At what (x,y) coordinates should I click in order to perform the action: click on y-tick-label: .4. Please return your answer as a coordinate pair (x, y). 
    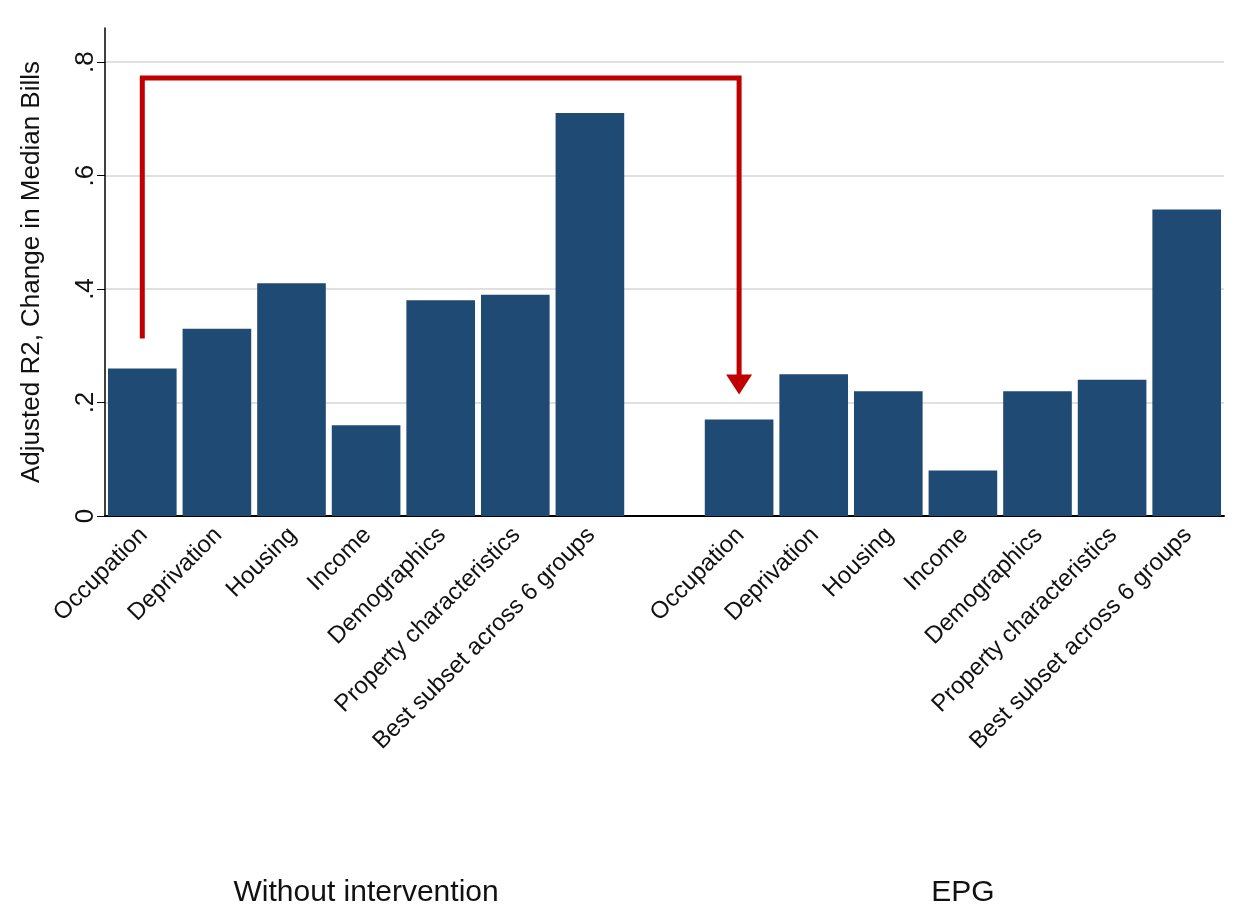
    Looking at the image, I should click on (84, 289).